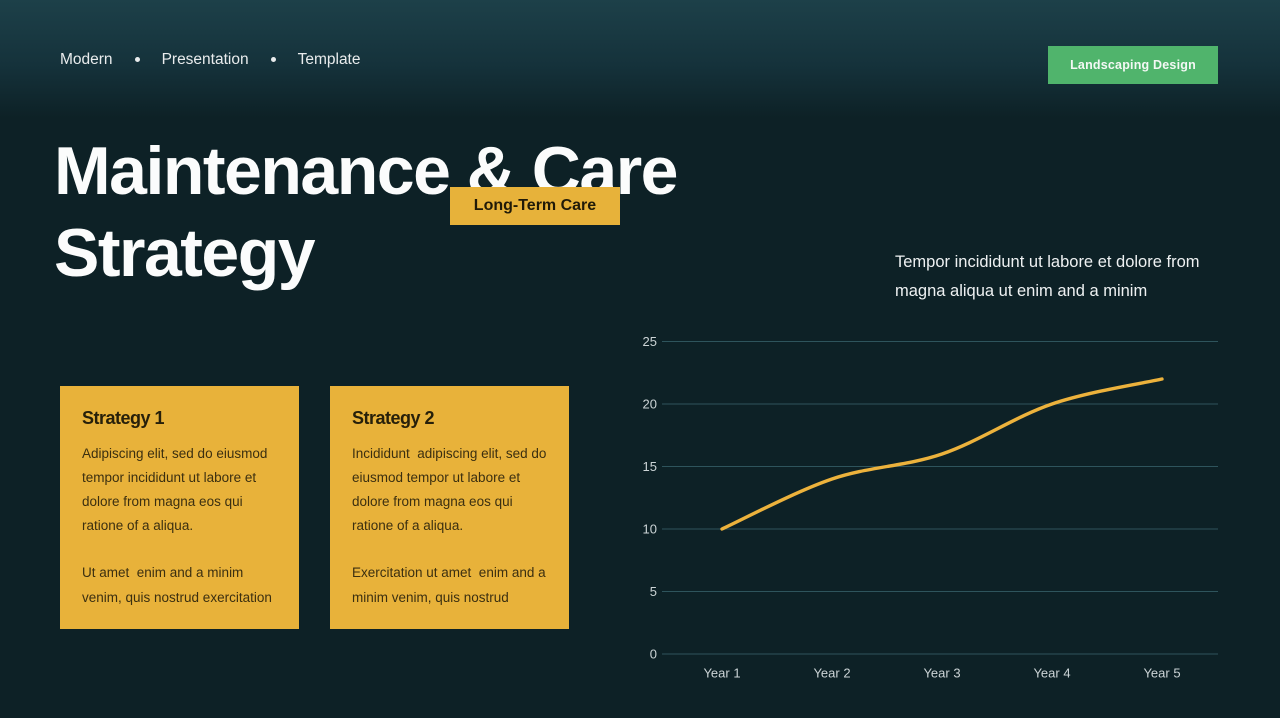 The width and height of the screenshot is (1280, 720). What do you see at coordinates (721, 673) in the screenshot?
I see `svg-text: Year 1` at bounding box center [721, 673].